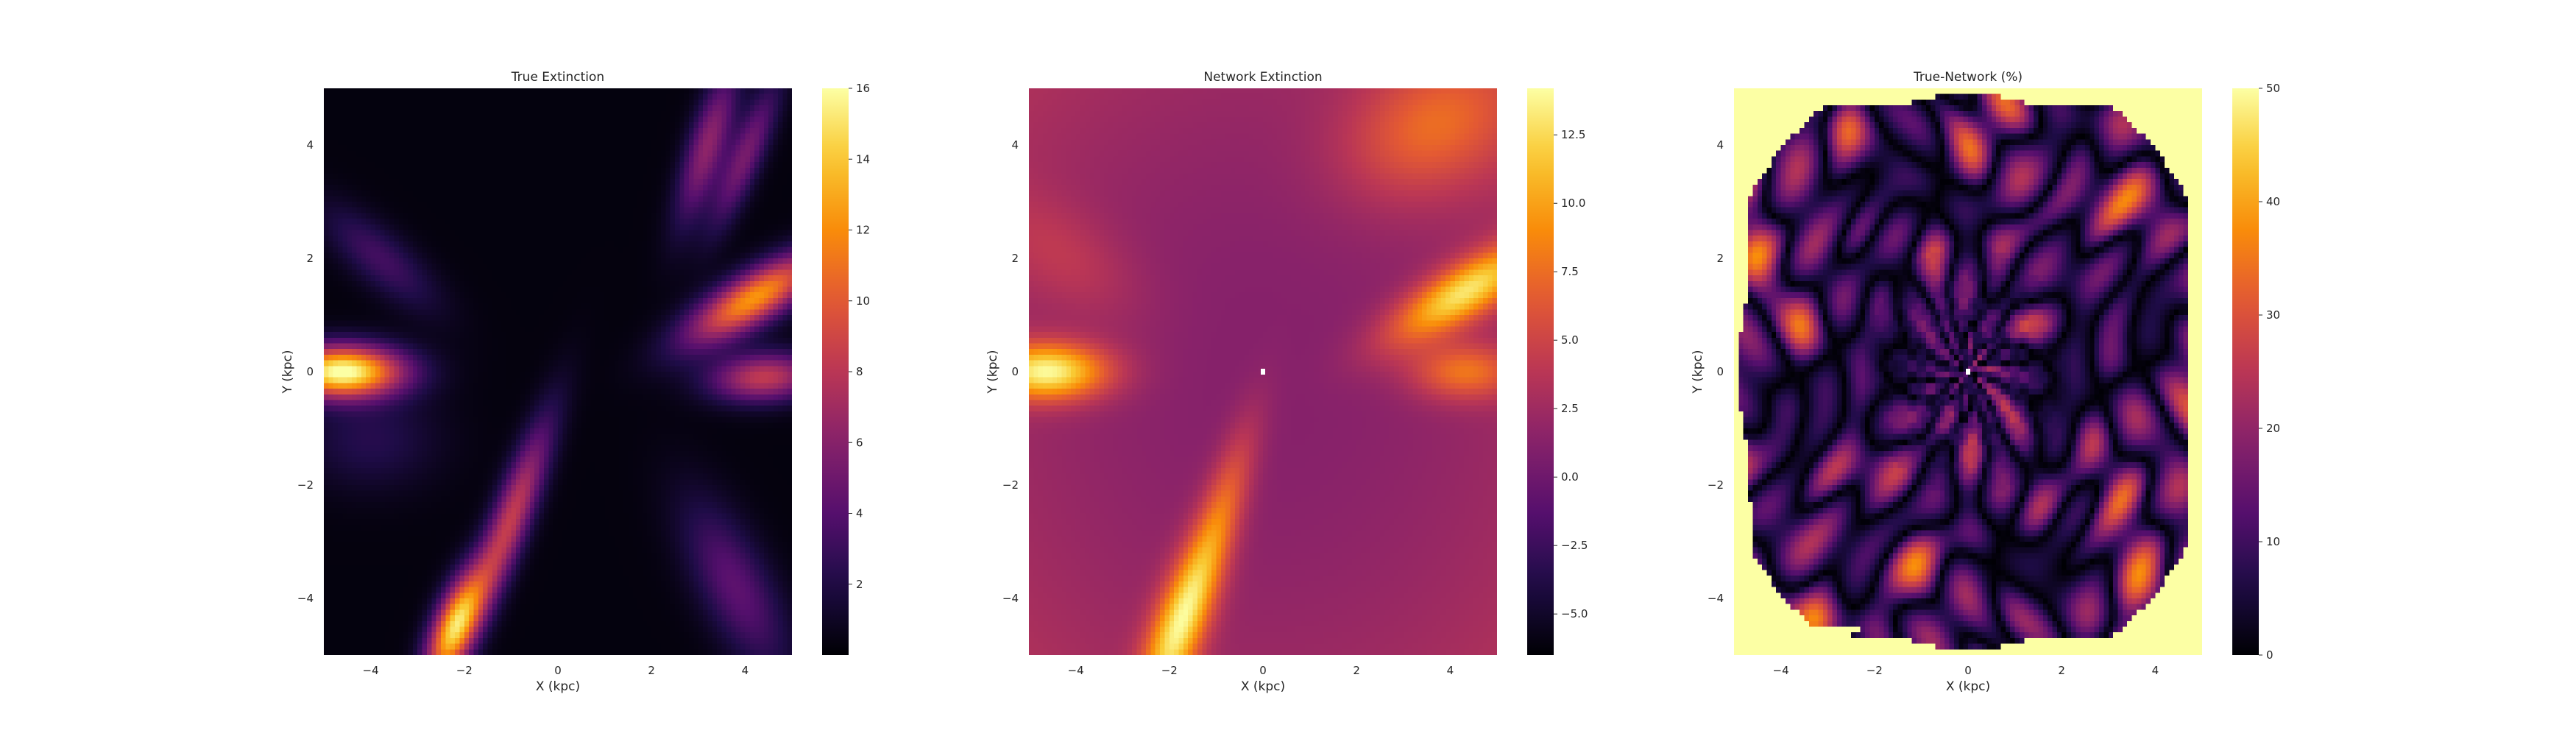 The image size is (2576, 736). Describe the element at coordinates (1573, 134) in the screenshot. I see `colorbar-tick-label: 12.5` at that location.